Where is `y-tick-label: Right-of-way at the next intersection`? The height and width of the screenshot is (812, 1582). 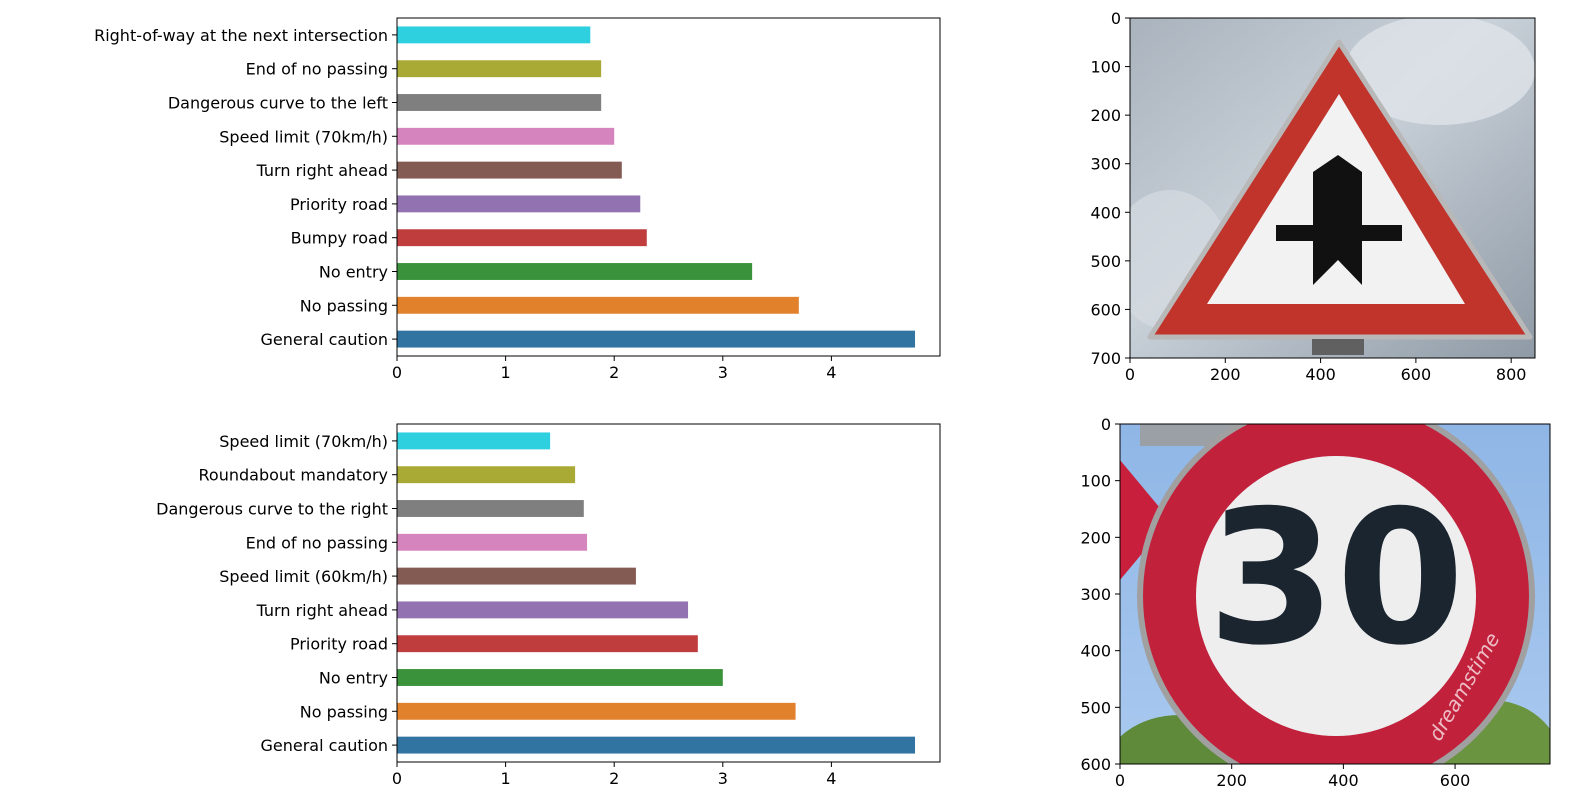 y-tick-label: Right-of-way at the next intersection is located at coordinates (241, 35).